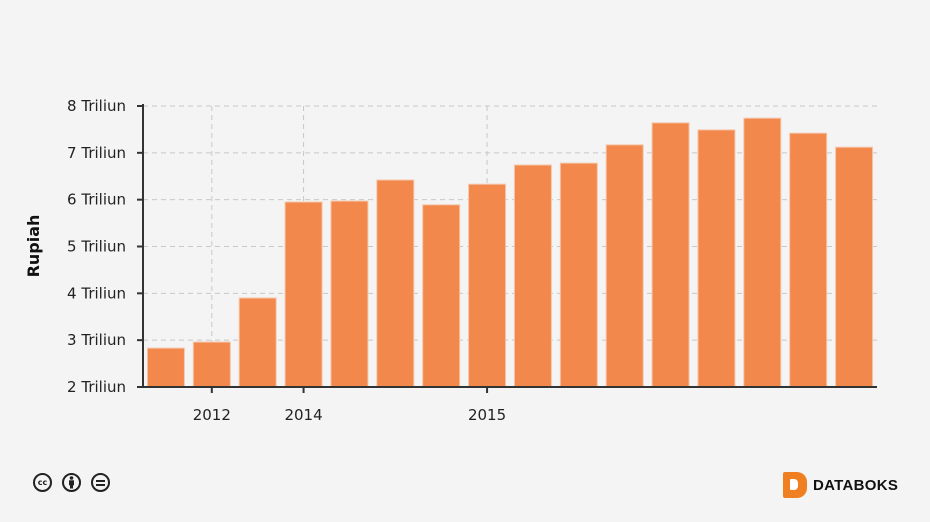 The height and width of the screenshot is (522, 930). I want to click on y-tick-label: 6 Triliun, so click(96, 200).